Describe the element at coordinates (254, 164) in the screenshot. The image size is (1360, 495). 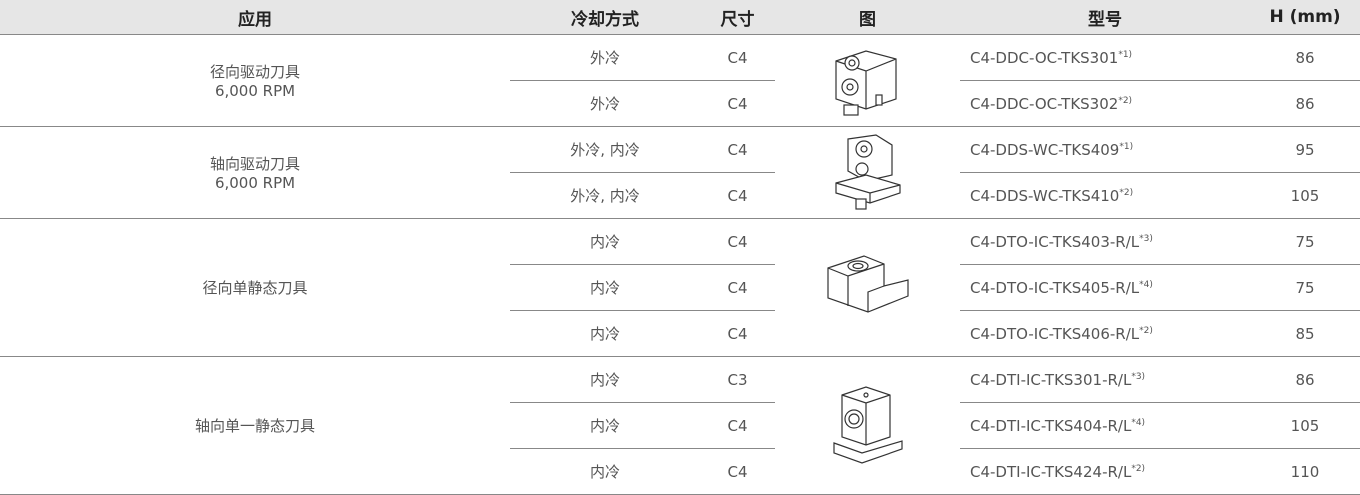
I see `application-text: 轴向驱动刀具` at that location.